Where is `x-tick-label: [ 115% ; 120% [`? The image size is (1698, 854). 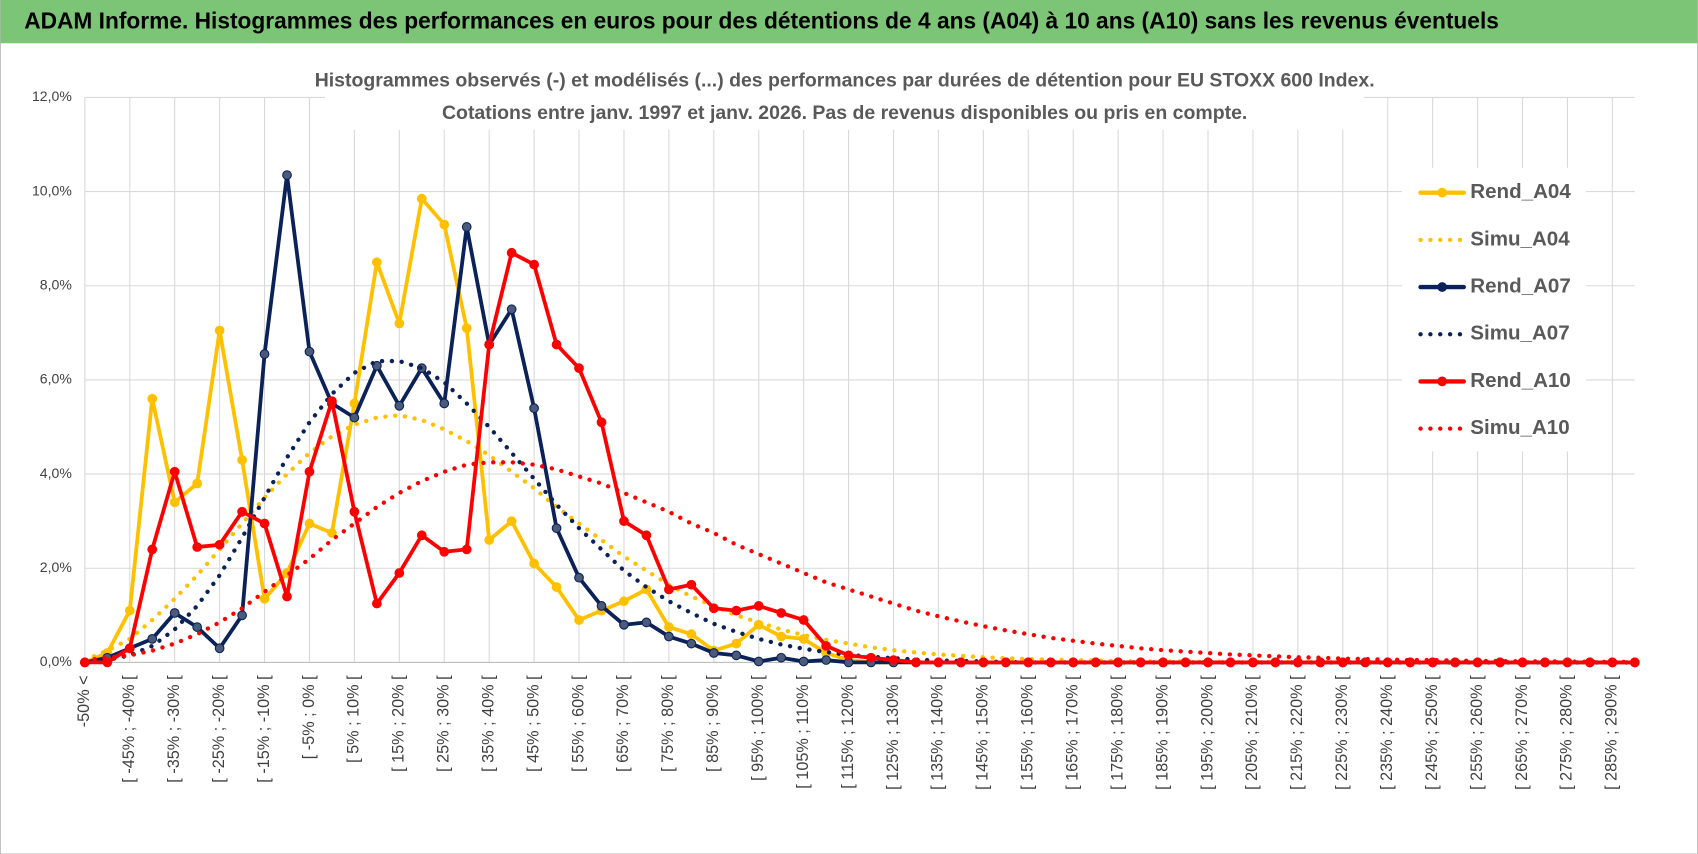 x-tick-label: [ 115% ; 120% [ is located at coordinates (848, 732).